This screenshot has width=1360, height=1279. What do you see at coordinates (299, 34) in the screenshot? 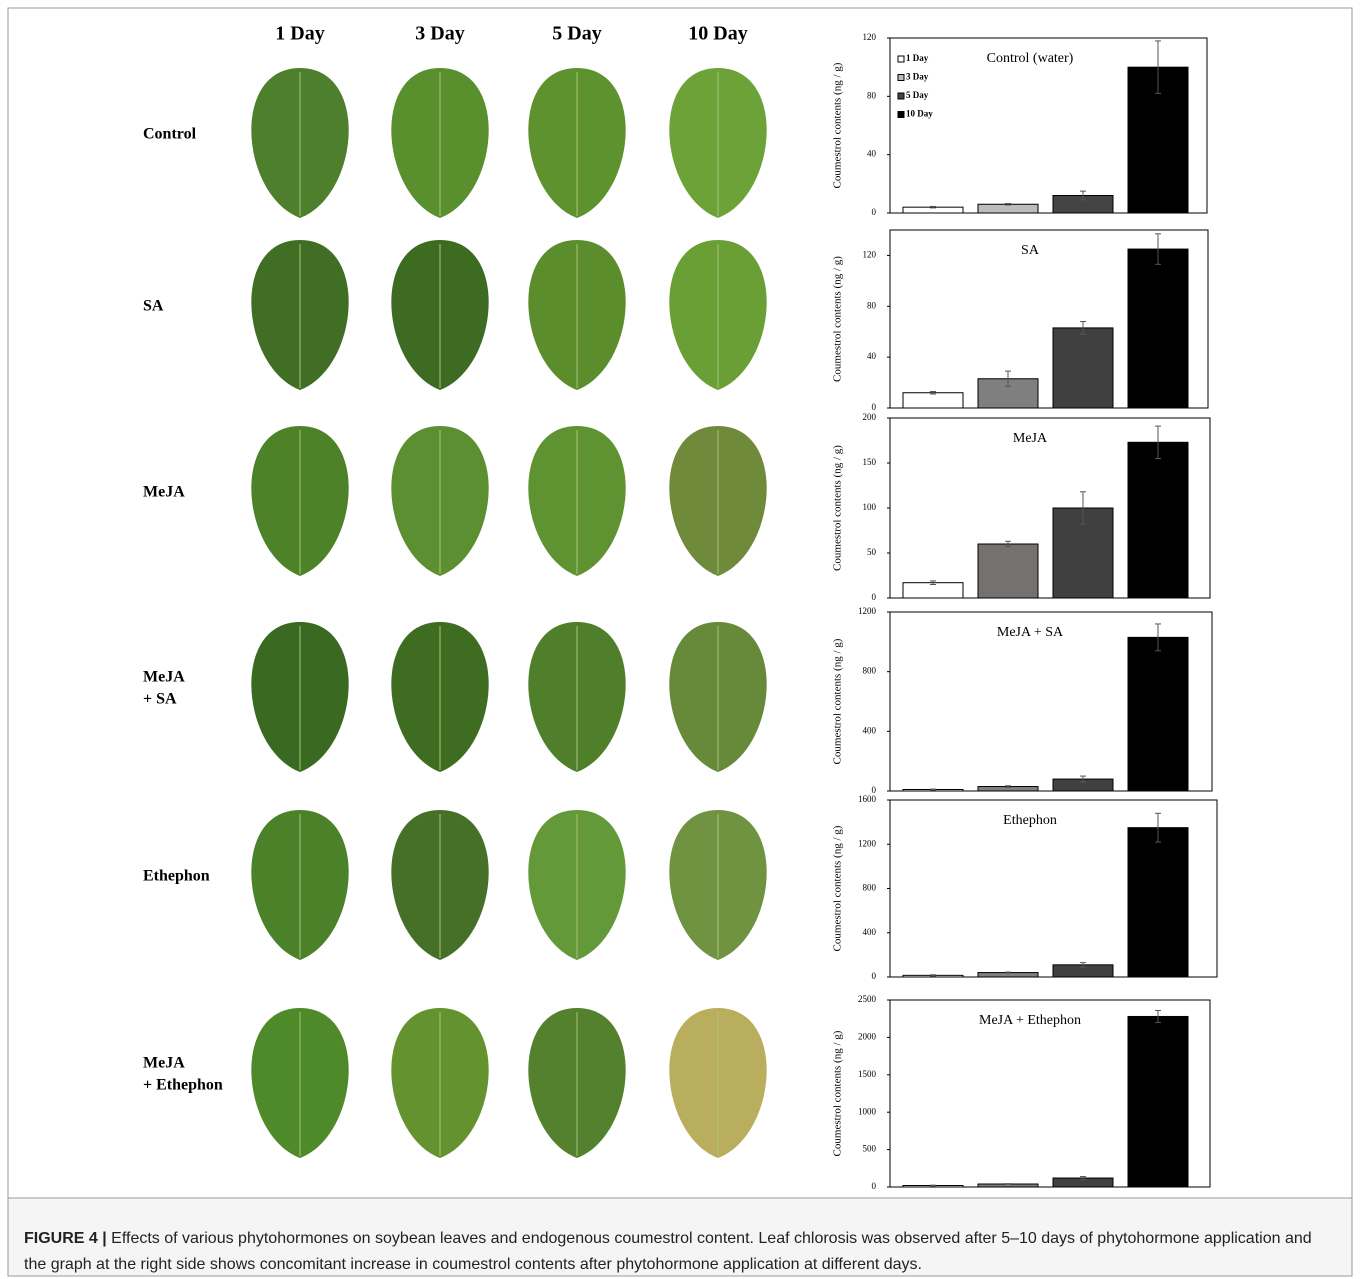
I see `column-header: 1 Day` at bounding box center [299, 34].